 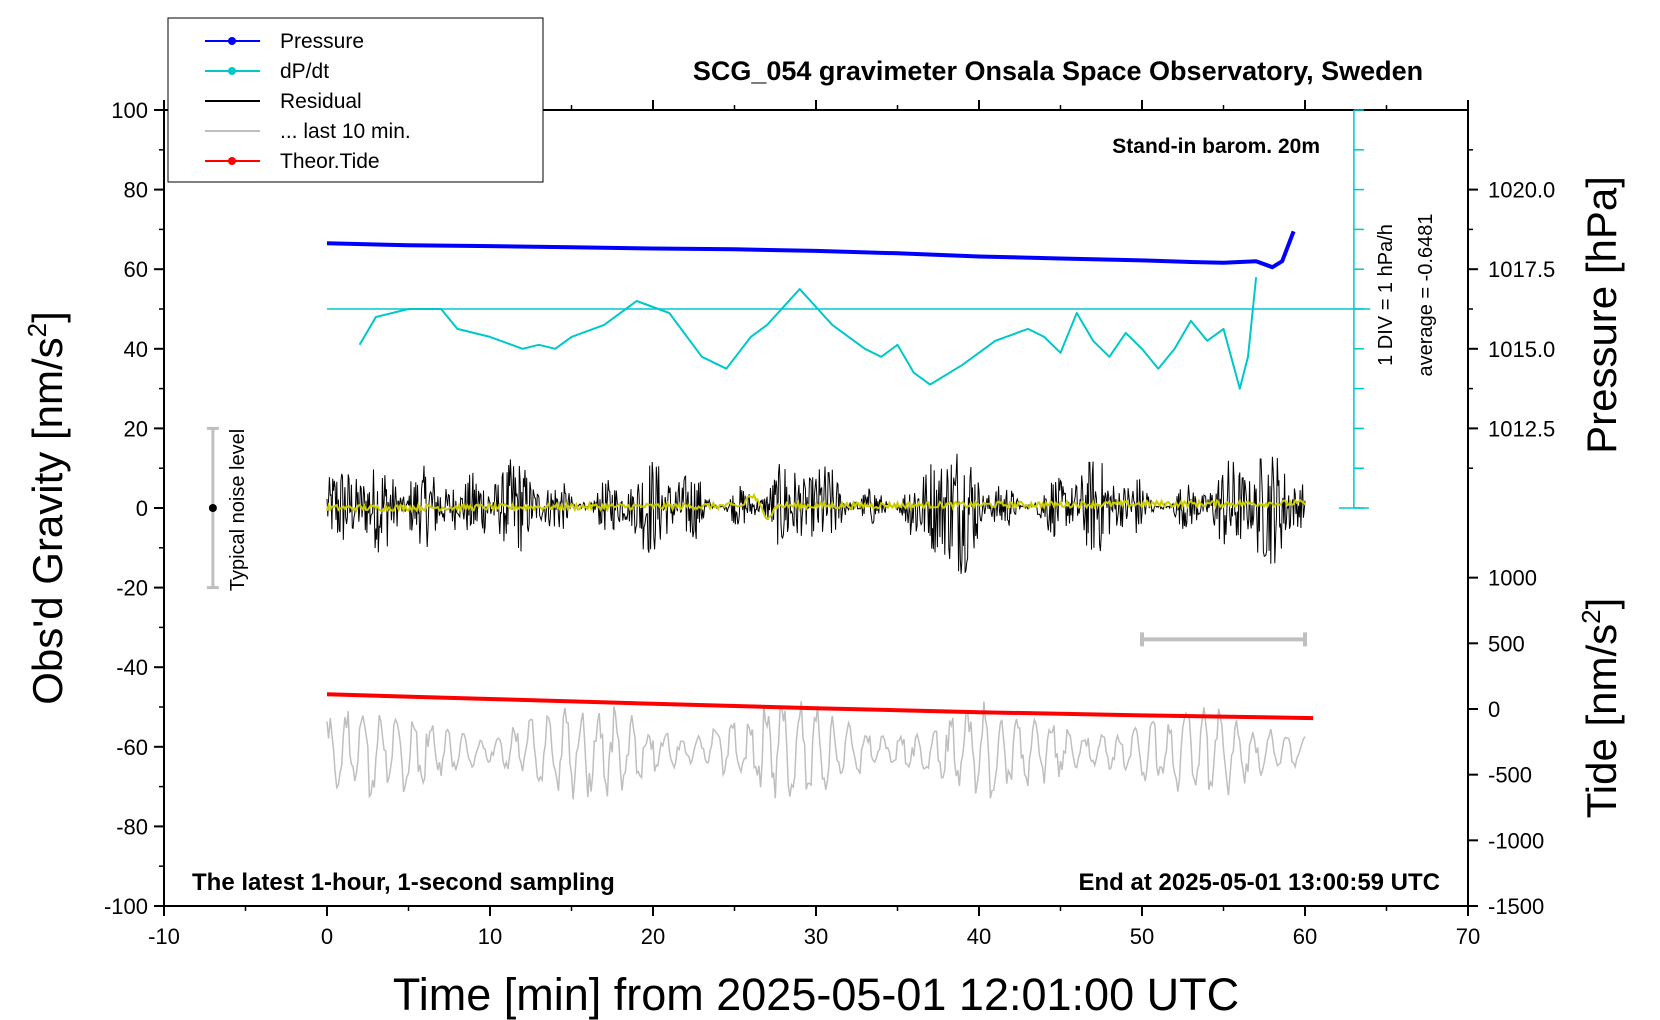 I want to click on y-tick-label: -40, so click(x=132, y=667).